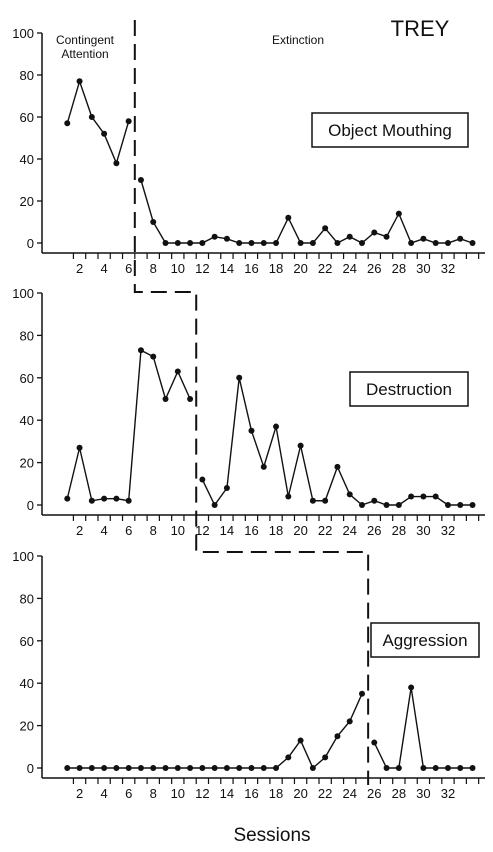 Image resolution: width=493 pixels, height=852 pixels. Describe the element at coordinates (85, 47) in the screenshot. I see `phase-label-baseline: Contingent Attention` at that location.